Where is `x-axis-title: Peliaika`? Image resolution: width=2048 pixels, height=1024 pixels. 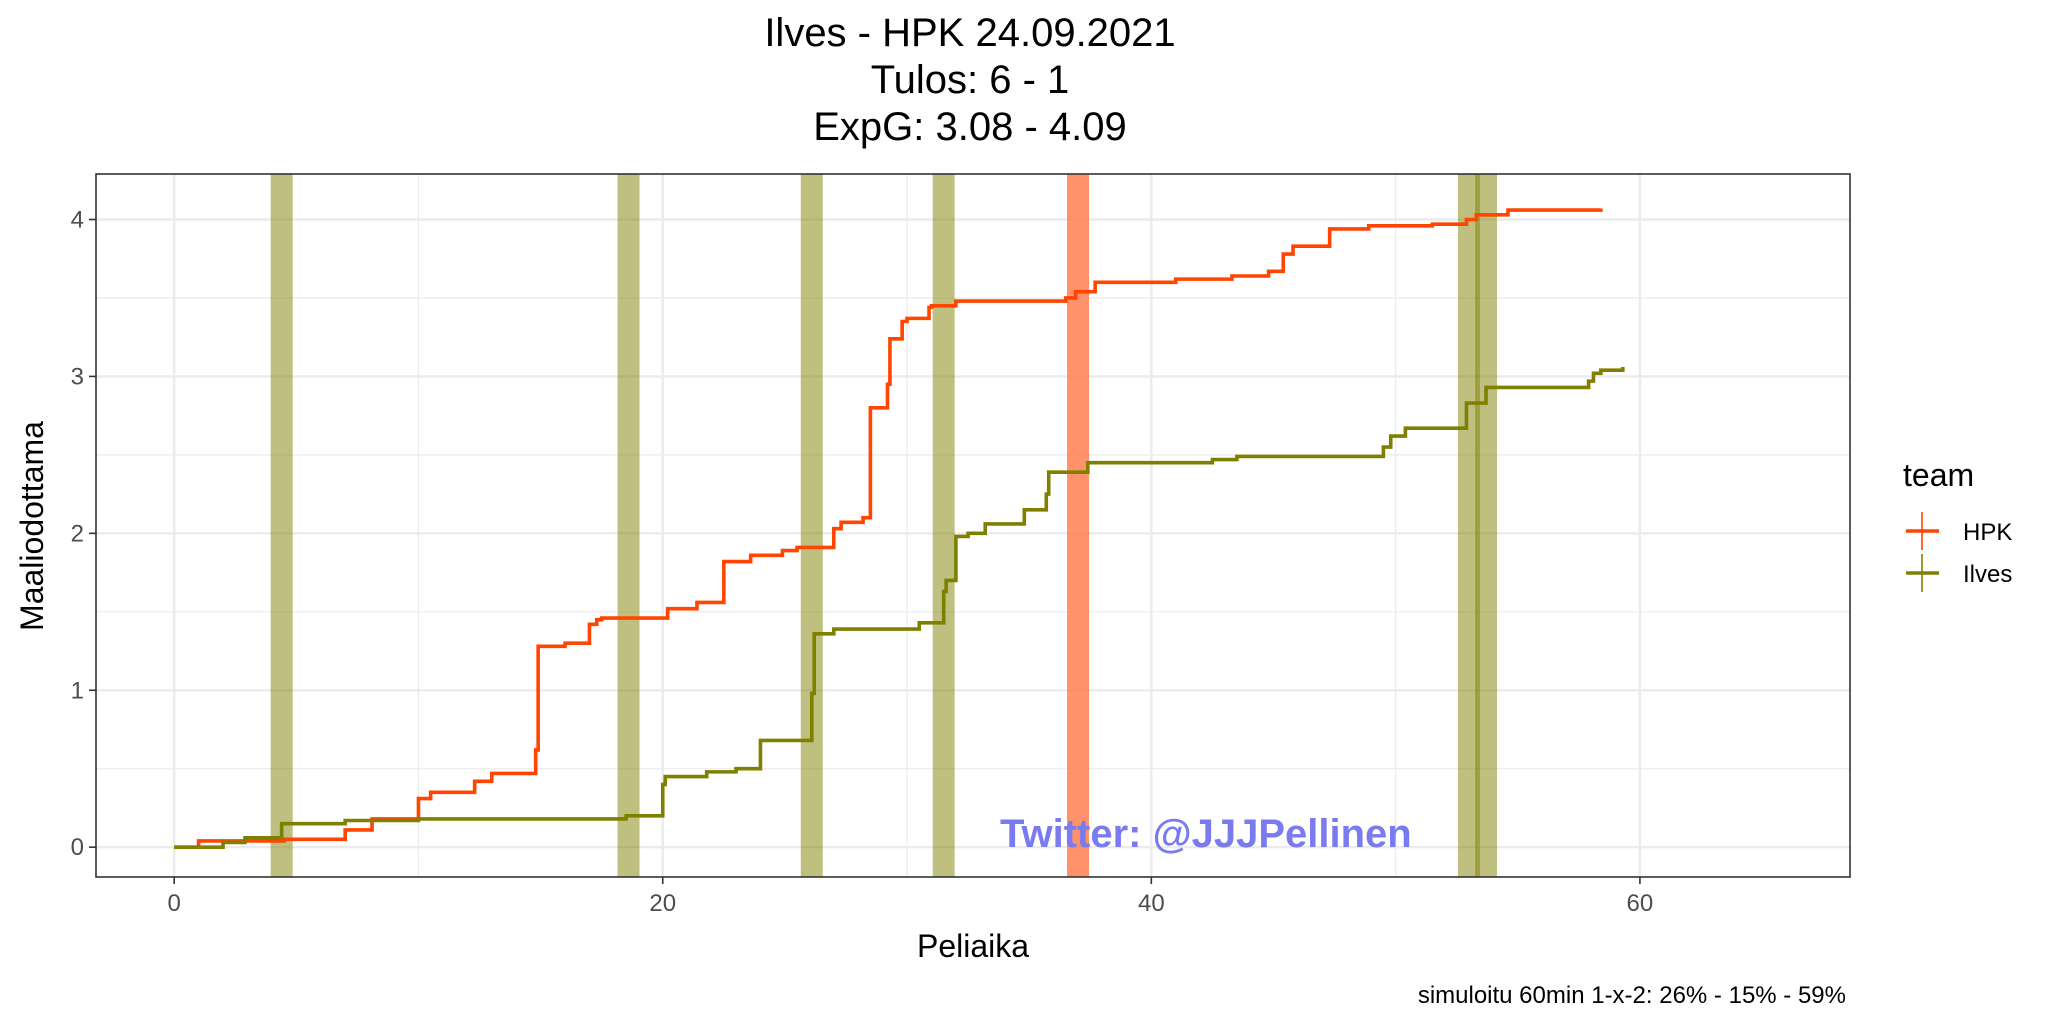 x-axis-title: Peliaika is located at coordinates (973, 946).